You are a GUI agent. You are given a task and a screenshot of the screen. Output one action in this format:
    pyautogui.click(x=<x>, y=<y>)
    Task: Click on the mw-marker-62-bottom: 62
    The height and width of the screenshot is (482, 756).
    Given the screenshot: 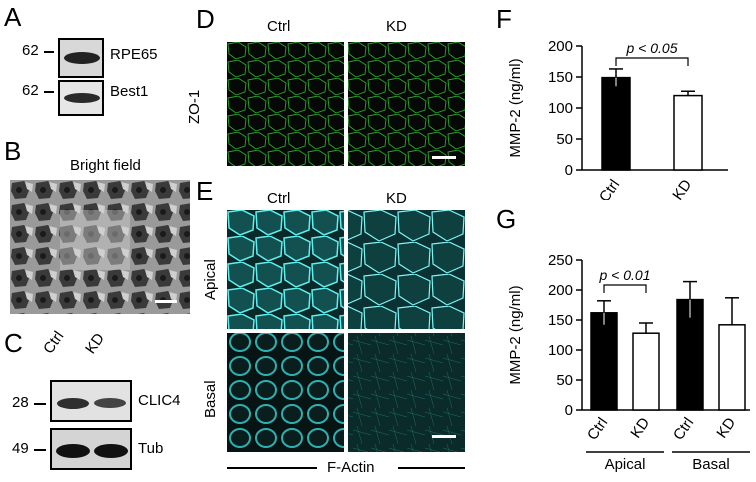 What is the action you would take?
    pyautogui.click(x=30, y=90)
    